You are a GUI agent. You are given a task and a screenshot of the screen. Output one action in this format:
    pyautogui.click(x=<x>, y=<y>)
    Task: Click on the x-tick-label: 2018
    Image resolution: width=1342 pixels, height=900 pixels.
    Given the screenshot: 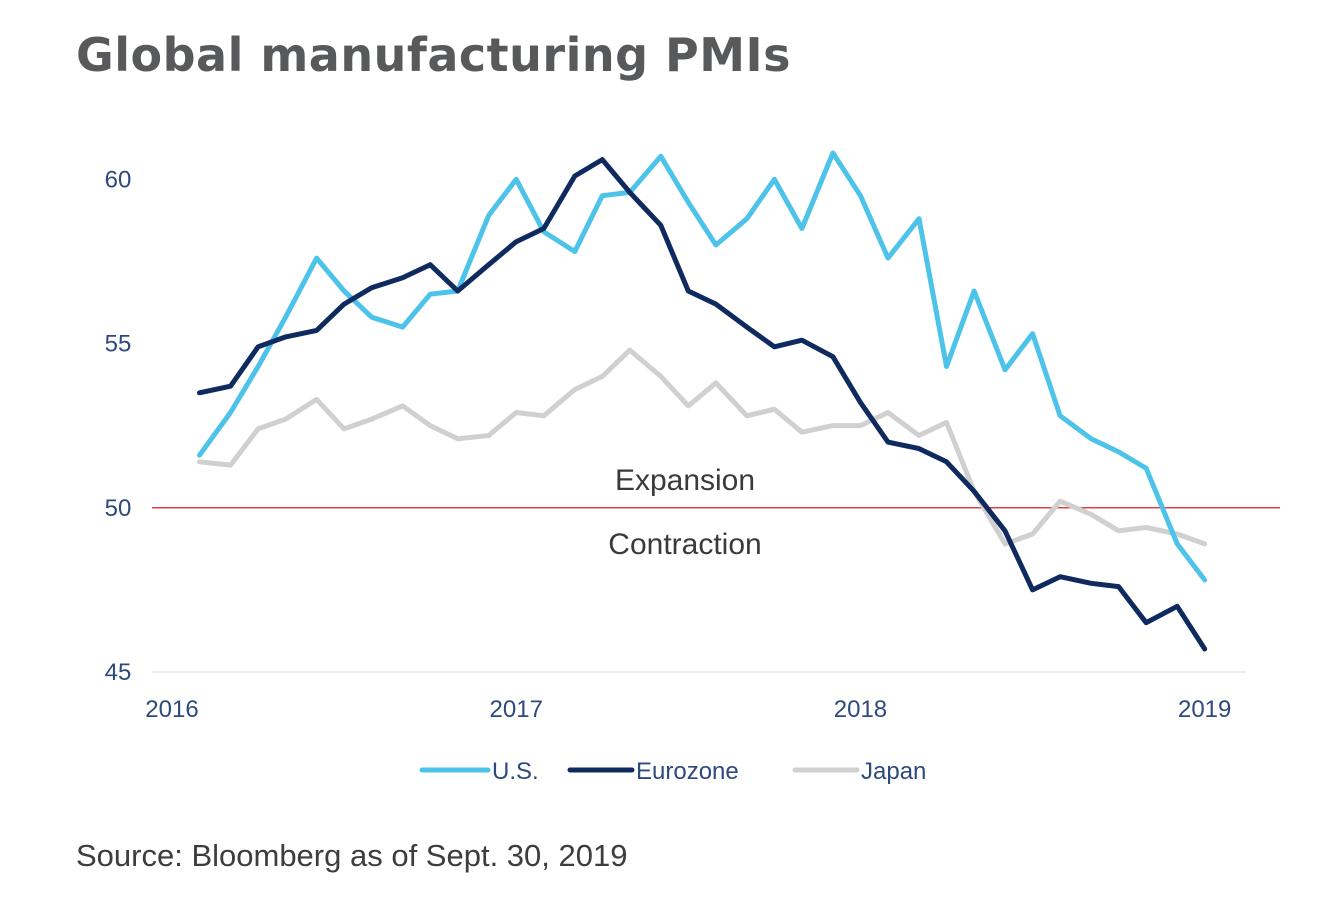 What is the action you would take?
    pyautogui.click(x=860, y=709)
    